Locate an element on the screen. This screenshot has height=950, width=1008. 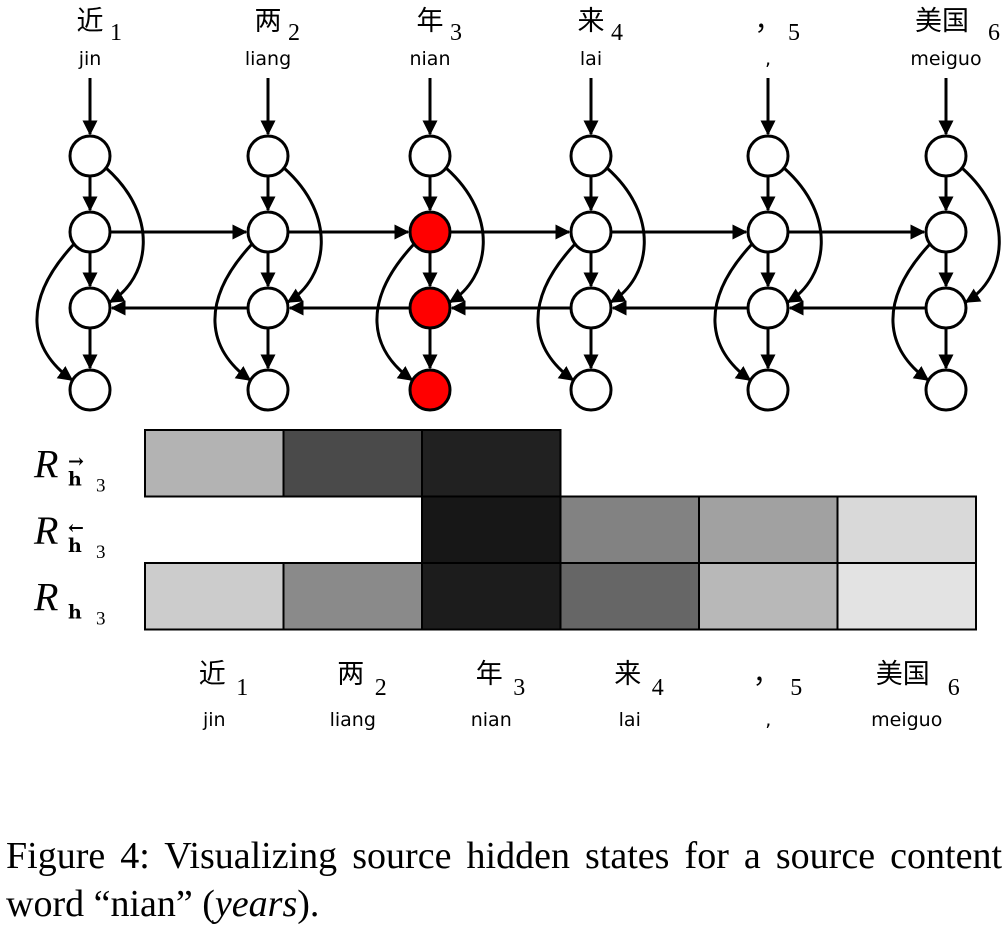
token-pinyin-bottom: meiguo is located at coordinates (906, 720).